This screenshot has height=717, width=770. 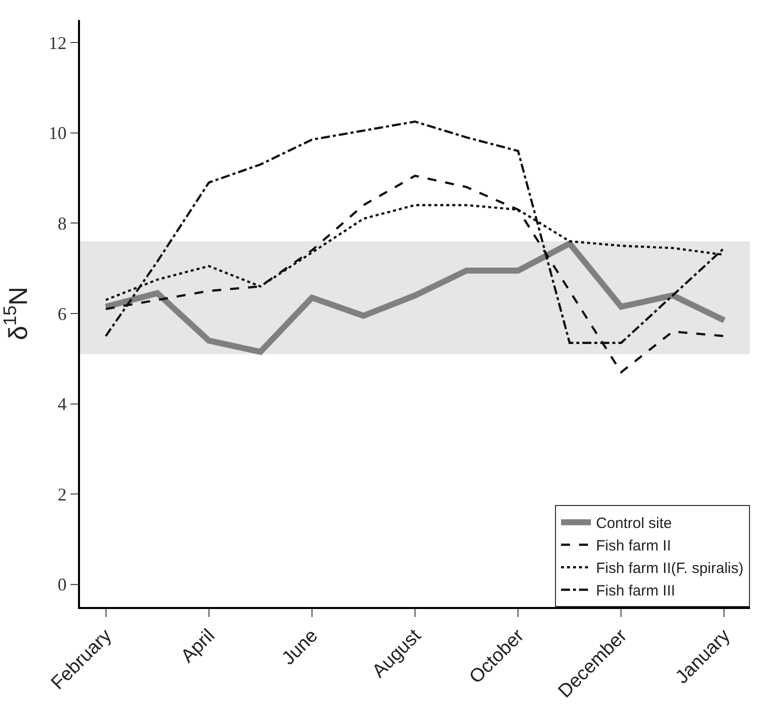 What do you see at coordinates (634, 523) in the screenshot?
I see `legend-label: Control site` at bounding box center [634, 523].